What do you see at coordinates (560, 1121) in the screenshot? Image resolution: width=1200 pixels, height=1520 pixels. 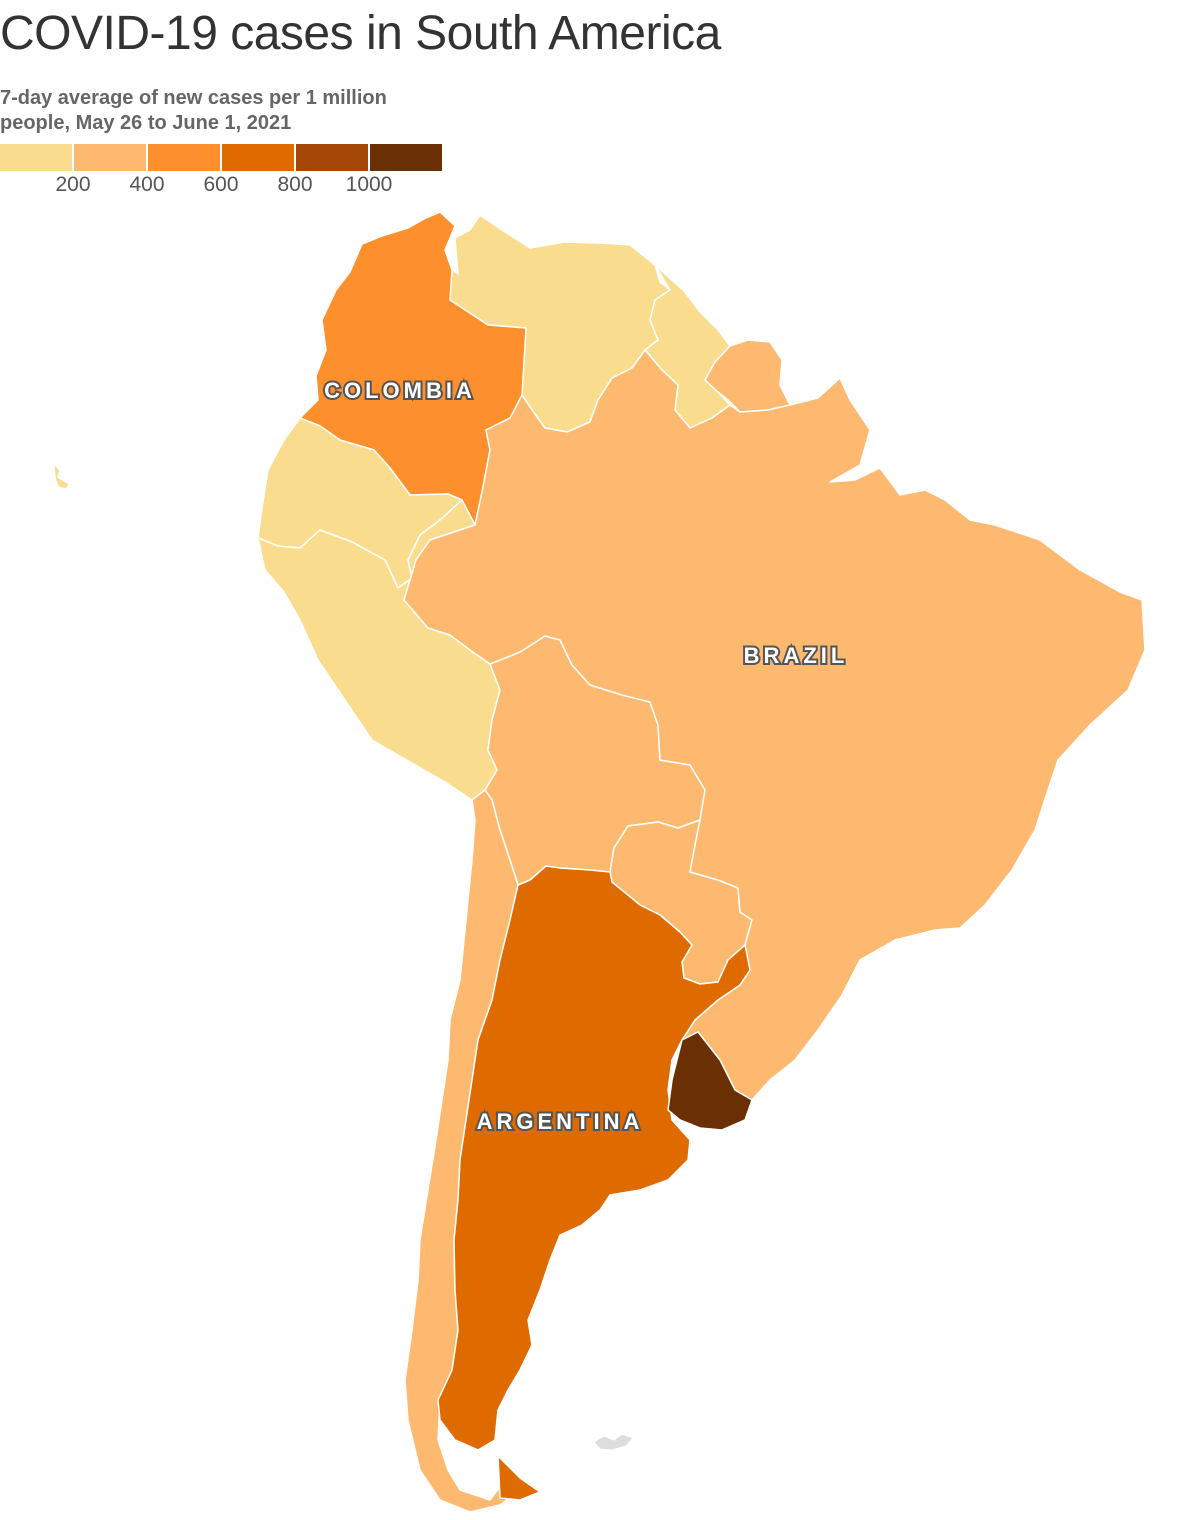 I see `label-argentina: ARGENTINA` at bounding box center [560, 1121].